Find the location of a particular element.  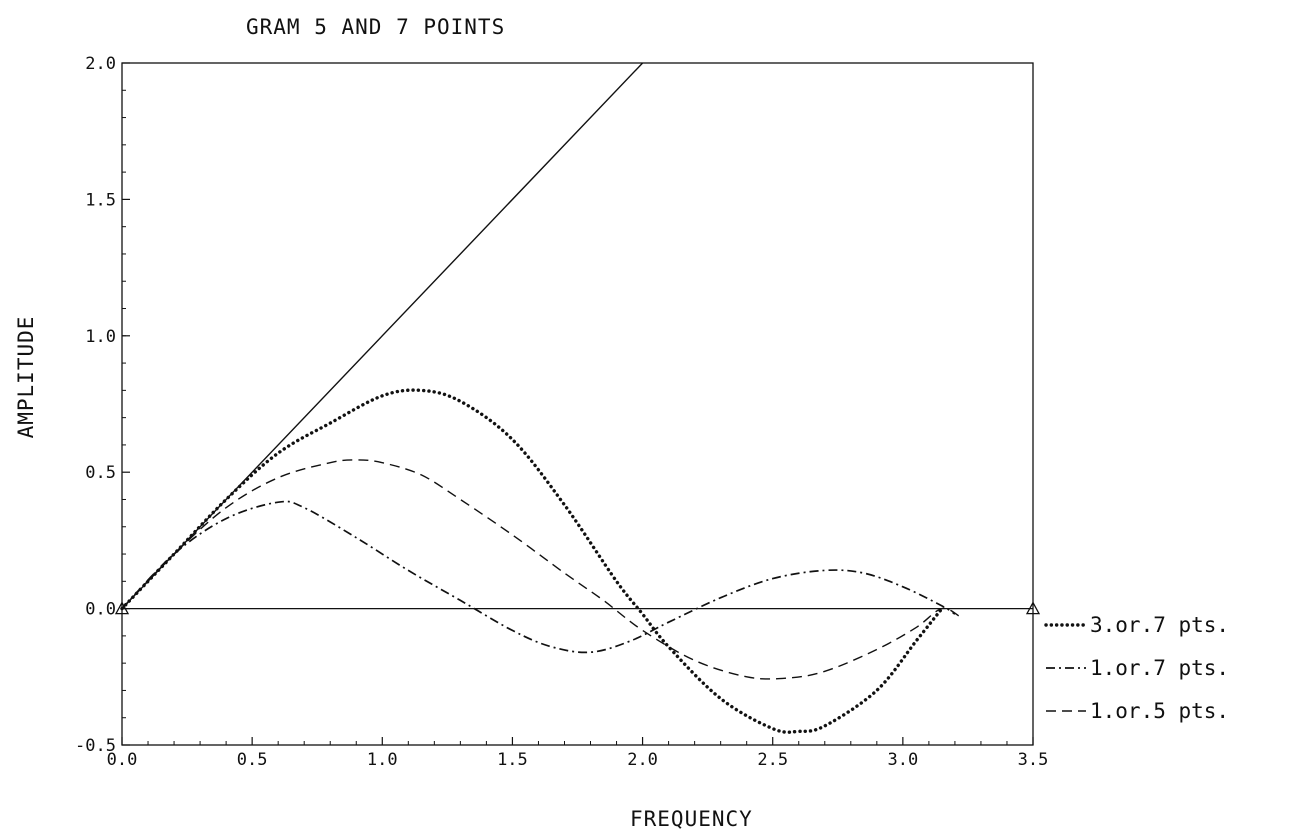

y-tick-label: -0.5 is located at coordinates (95, 746).